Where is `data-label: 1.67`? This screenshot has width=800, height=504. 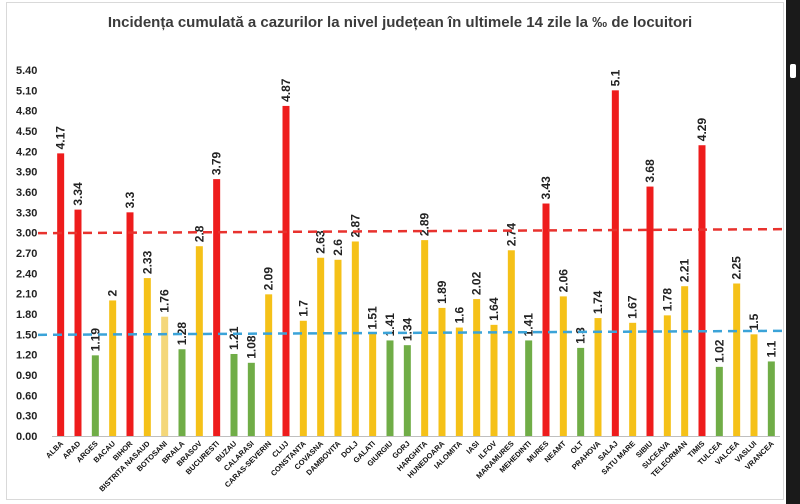
data-label: 1.67 is located at coordinates (633, 307).